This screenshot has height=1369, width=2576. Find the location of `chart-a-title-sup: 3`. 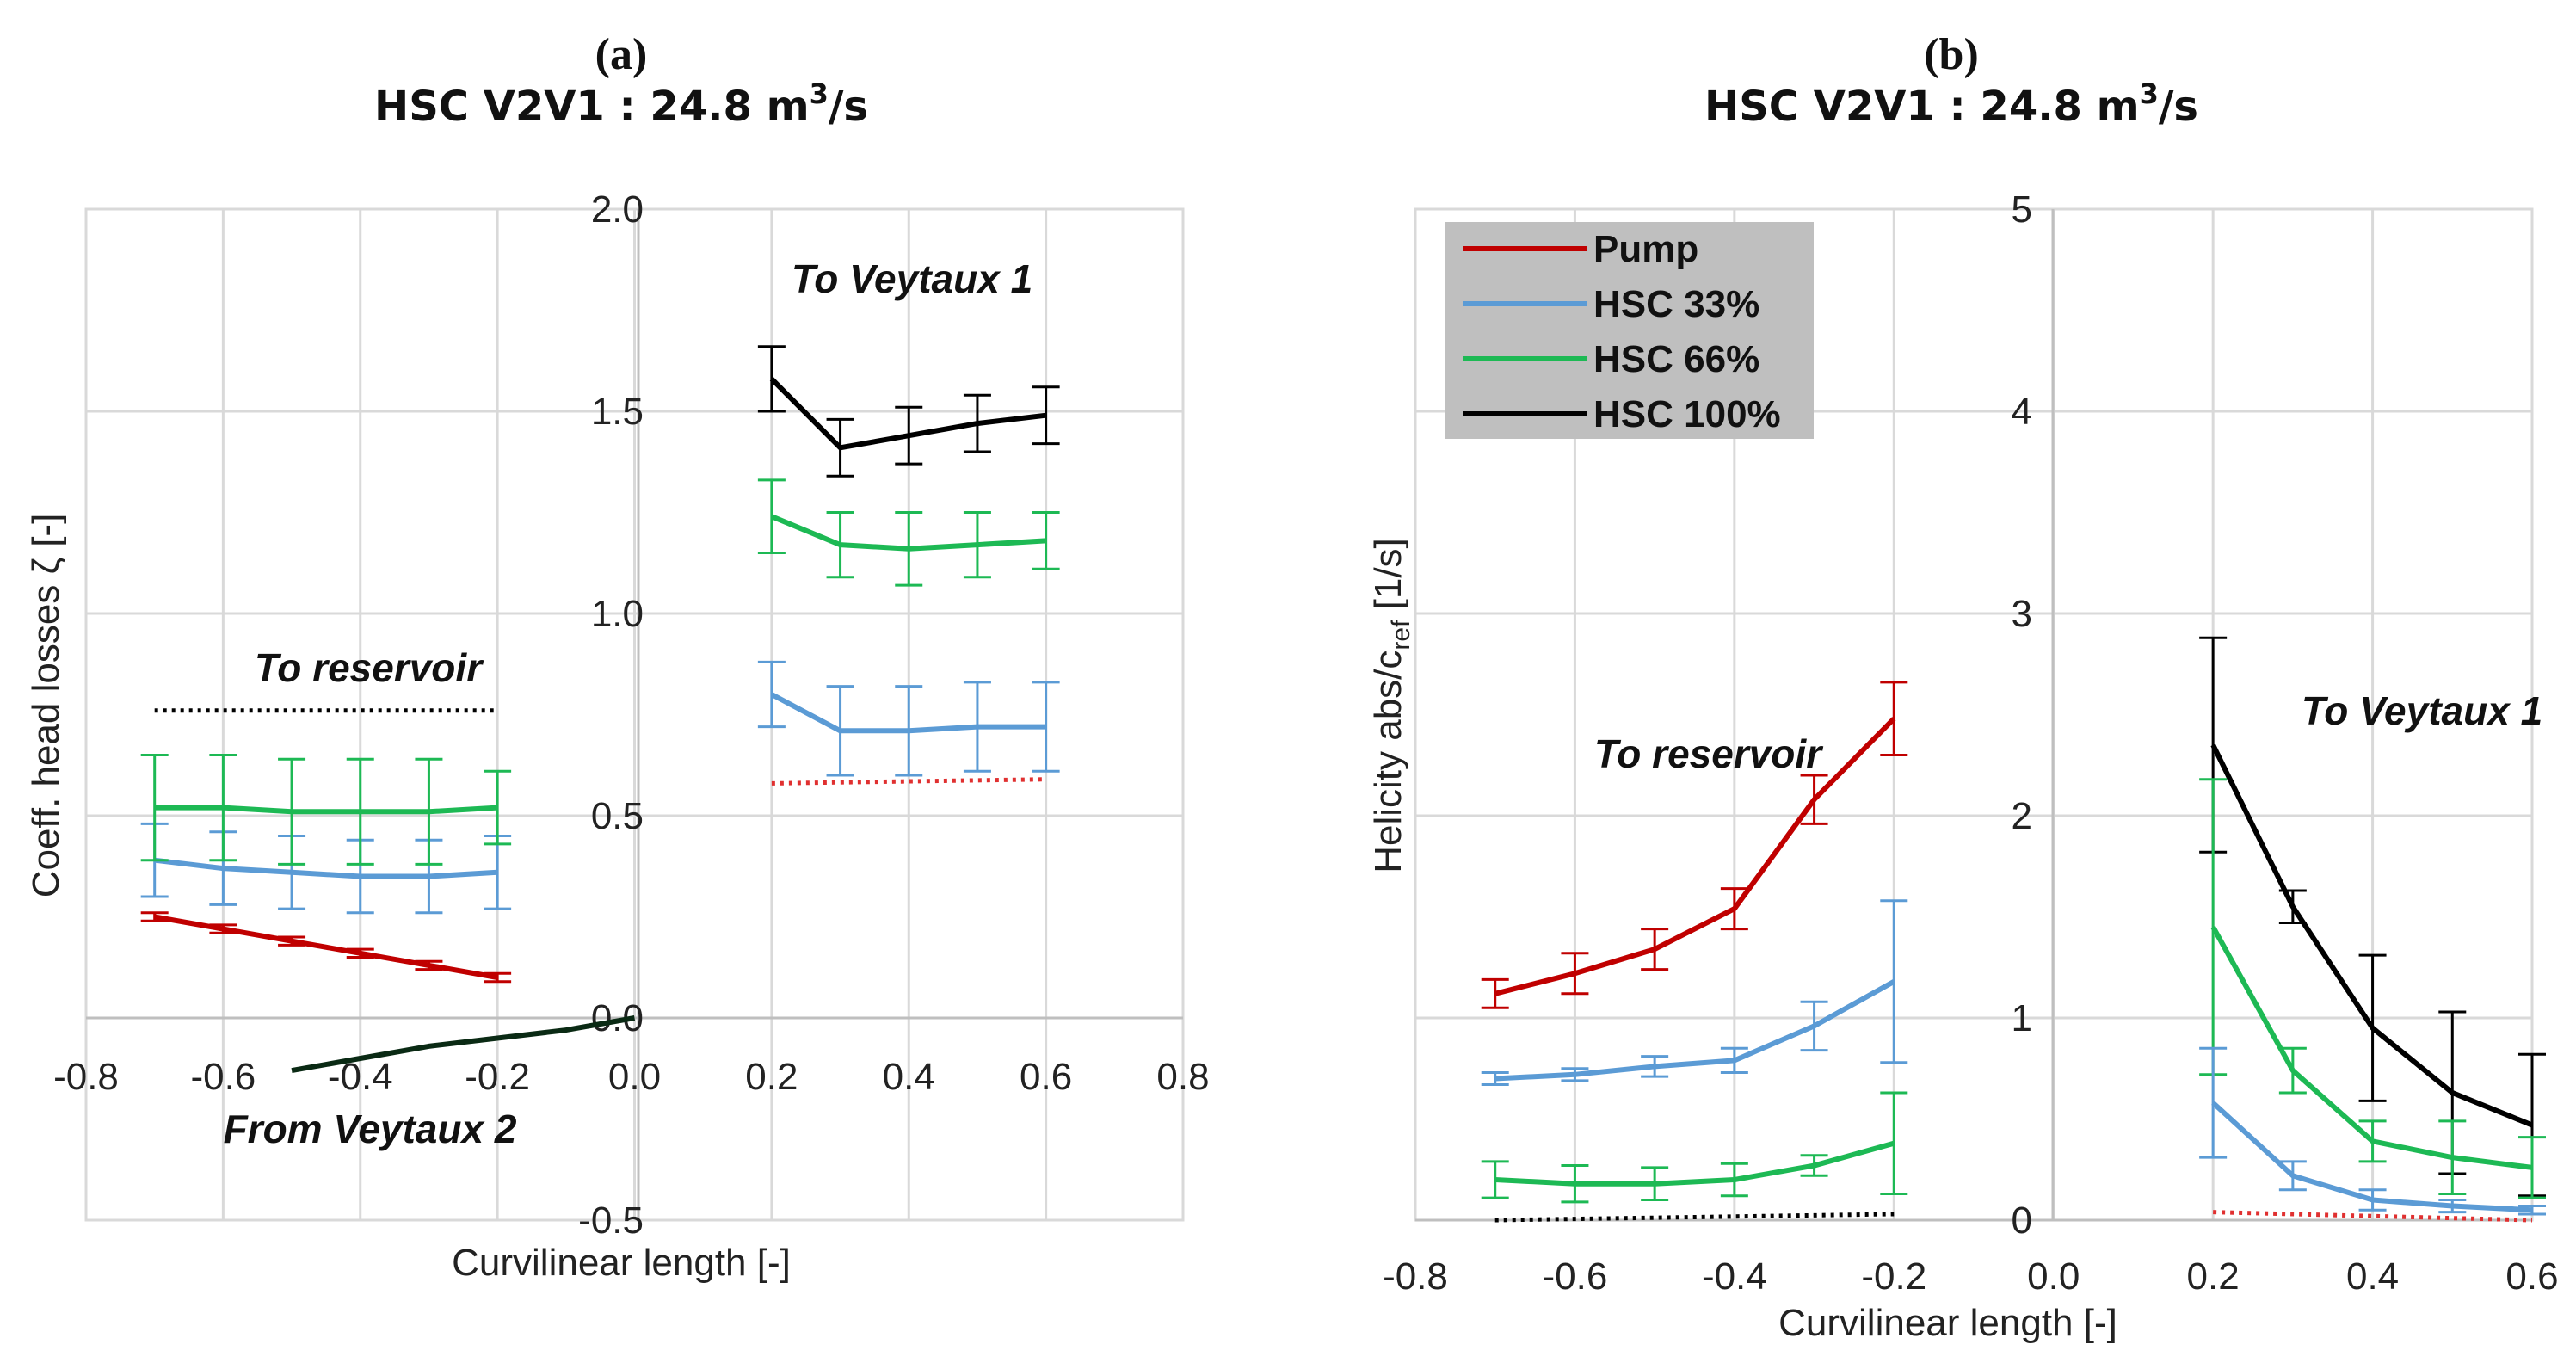

chart-a-title-sup: 3 is located at coordinates (820, 93).